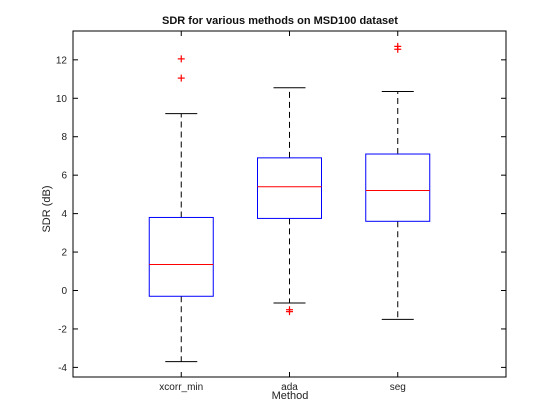 This screenshot has height=420, width=560. Describe the element at coordinates (64, 176) in the screenshot. I see `y-tick-label: 6` at that location.